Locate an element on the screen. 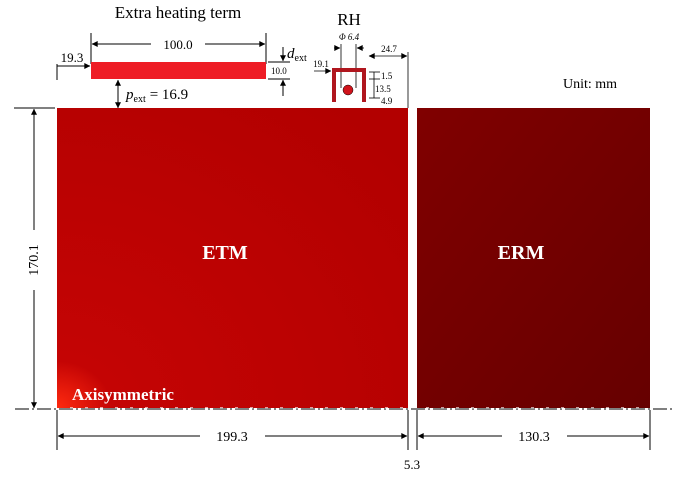 The image size is (675, 482). erm-label: ERM is located at coordinates (521, 253).